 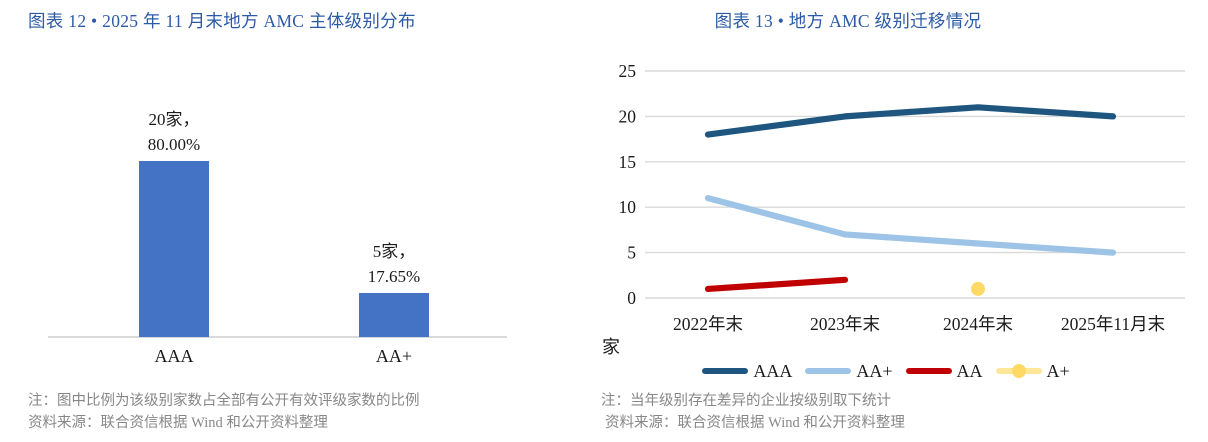 I want to click on svg-text: 5, so click(x=631, y=253).